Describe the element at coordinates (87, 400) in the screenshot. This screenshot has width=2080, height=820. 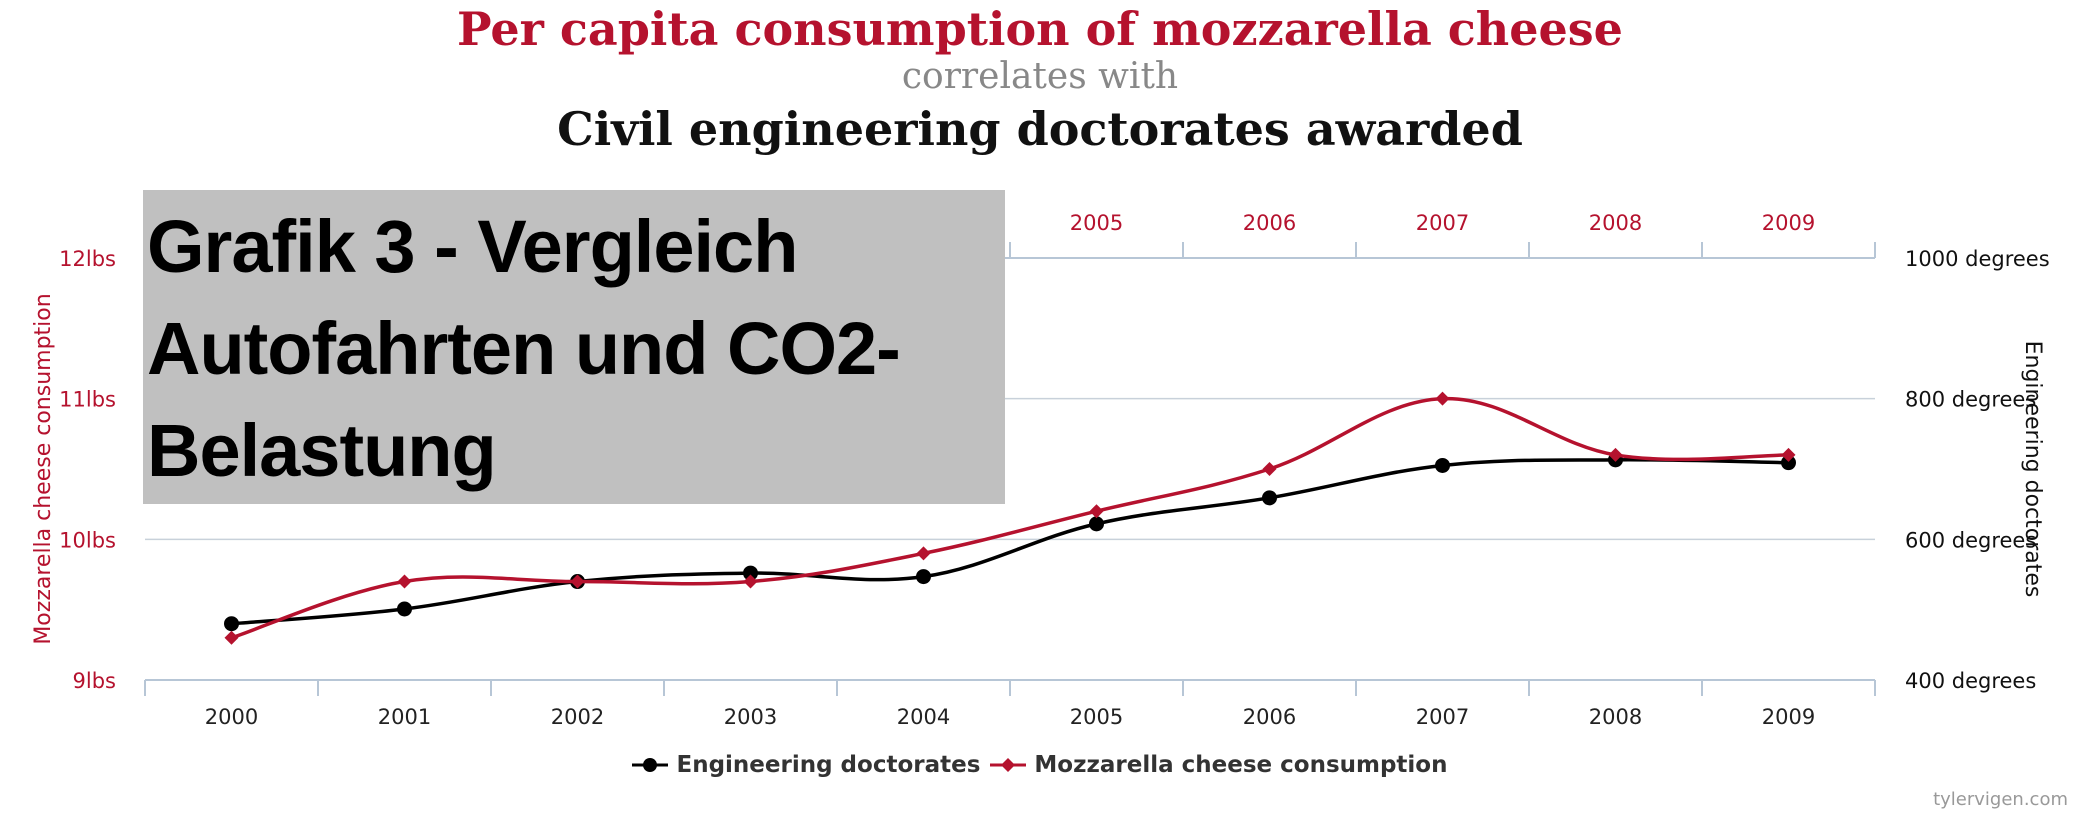
I see `left-tick-label: 11lbs` at that location.